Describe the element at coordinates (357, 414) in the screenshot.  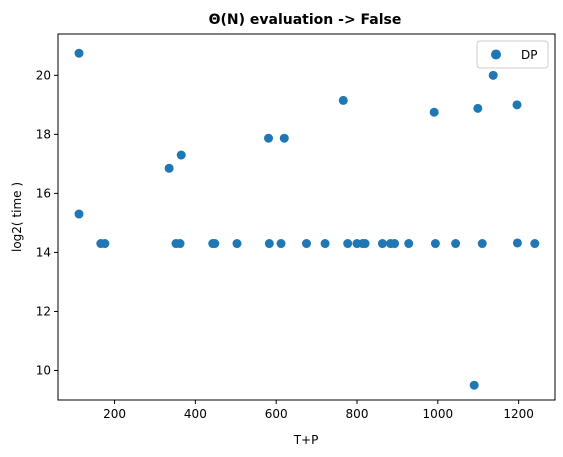
I see `x-tick-label-3: 800` at that location.